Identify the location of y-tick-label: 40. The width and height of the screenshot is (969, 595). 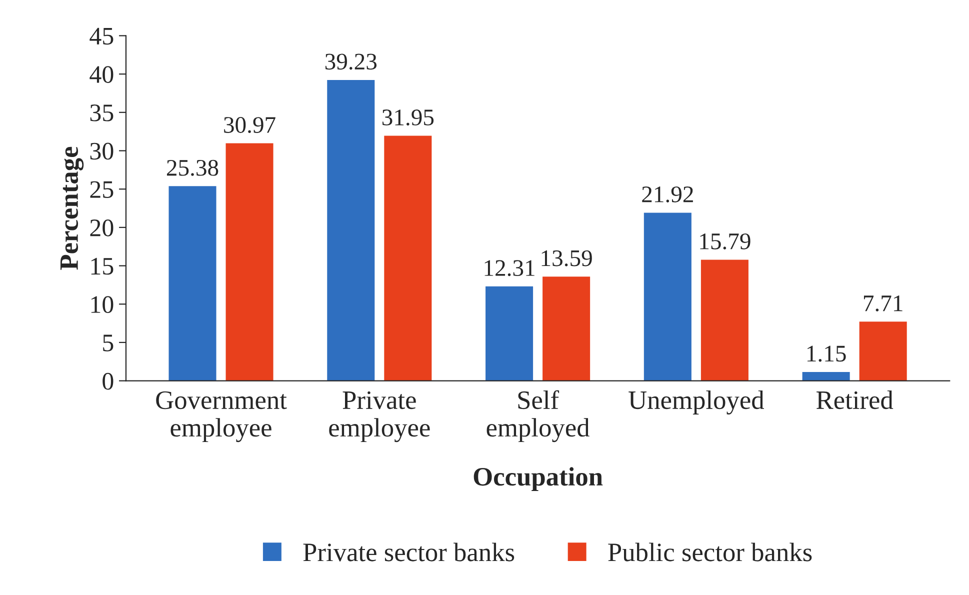
(102, 74).